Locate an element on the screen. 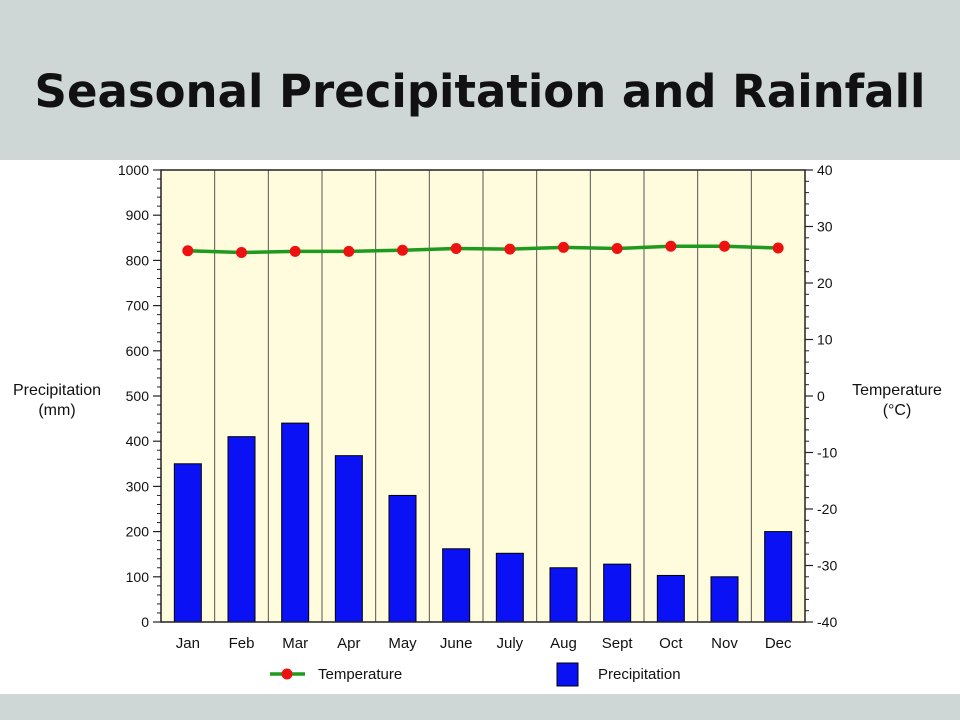 The image size is (960, 720). legend-temperature-marker-swatch is located at coordinates (287, 674).